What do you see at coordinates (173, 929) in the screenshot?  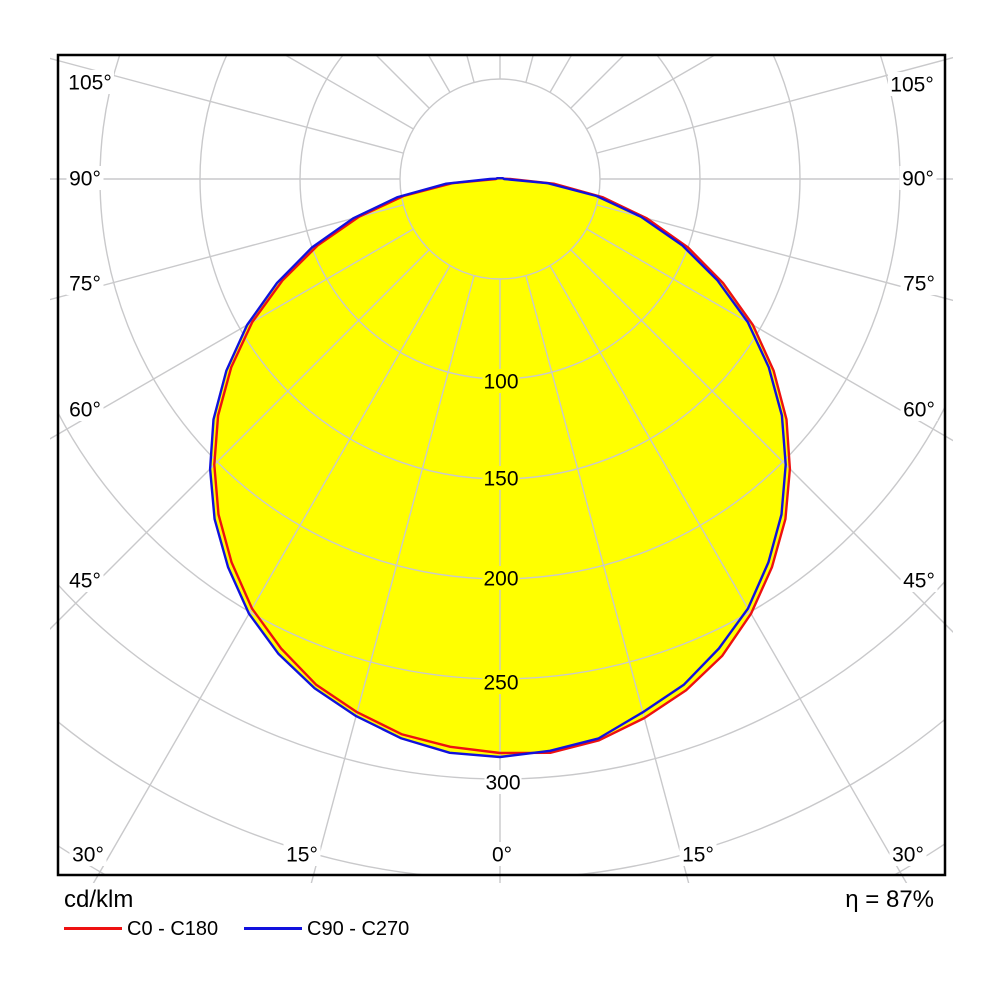 I see `legend-label-c0: C0 - C180` at bounding box center [173, 929].